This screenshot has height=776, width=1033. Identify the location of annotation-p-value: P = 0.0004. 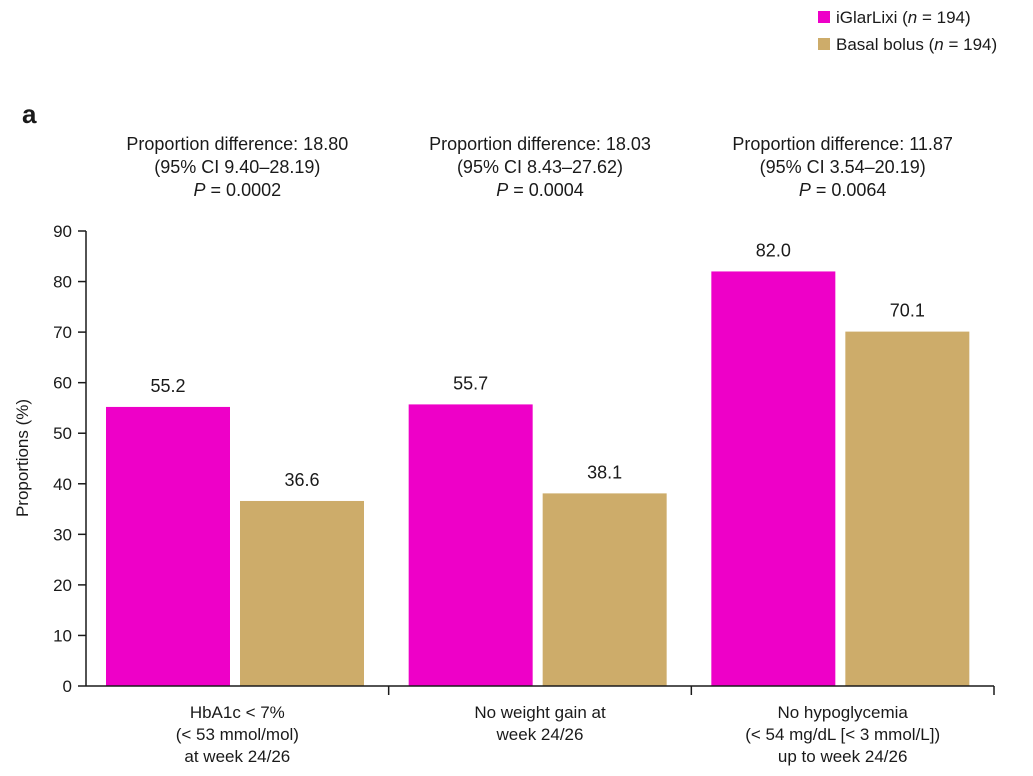
(540, 190).